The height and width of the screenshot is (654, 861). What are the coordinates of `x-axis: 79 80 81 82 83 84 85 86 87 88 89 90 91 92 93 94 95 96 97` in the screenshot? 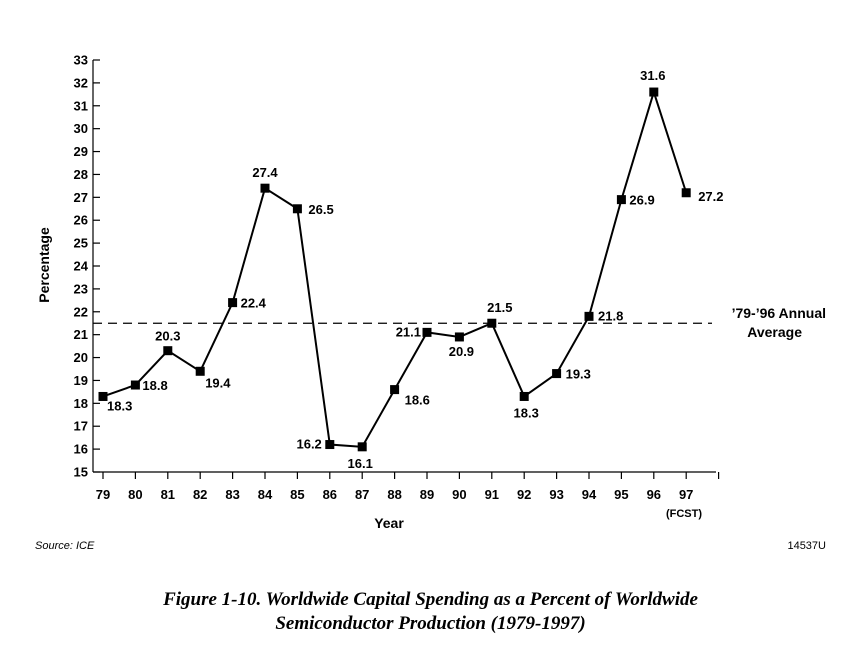 It's located at (406, 486).